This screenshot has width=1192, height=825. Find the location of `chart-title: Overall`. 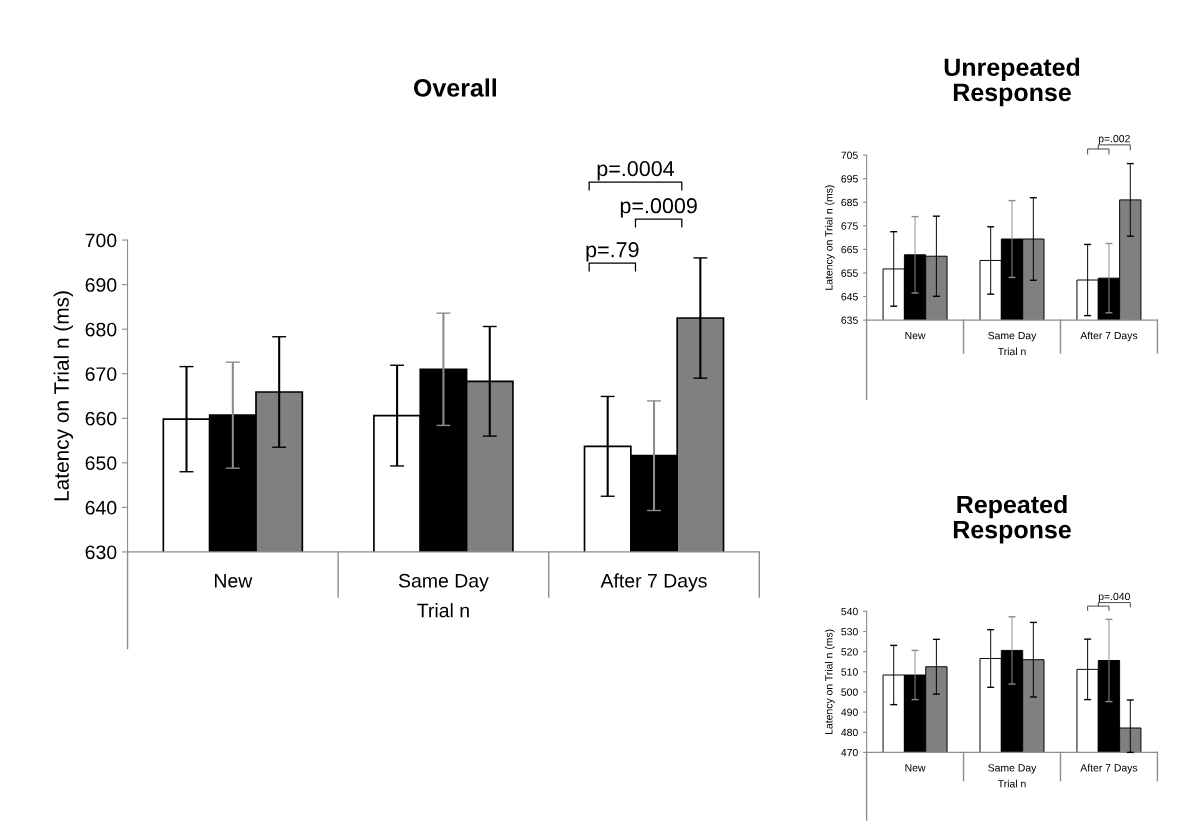

chart-title: Overall is located at coordinates (454, 87).